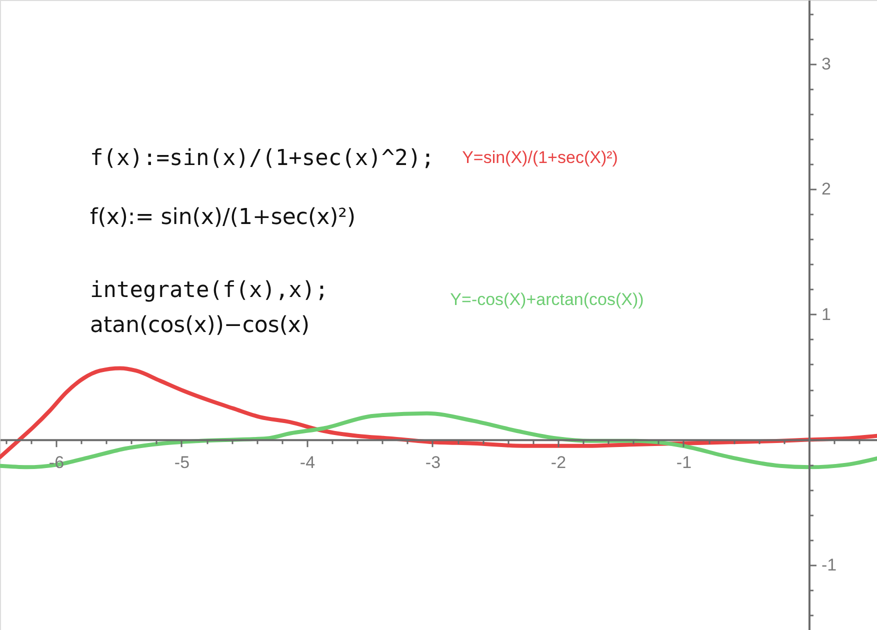  Describe the element at coordinates (558, 462) in the screenshot. I see `x-tick-label: -2` at that location.